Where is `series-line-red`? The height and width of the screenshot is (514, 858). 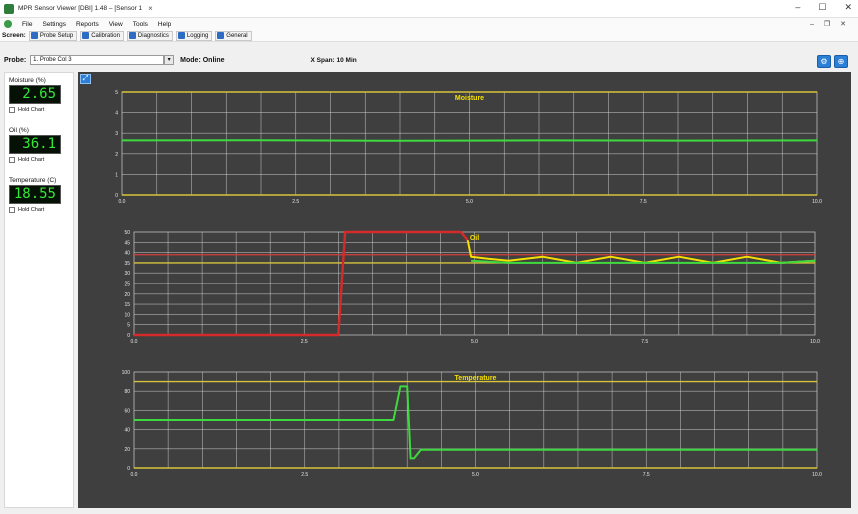 series-line-red is located at coordinates (301, 283).